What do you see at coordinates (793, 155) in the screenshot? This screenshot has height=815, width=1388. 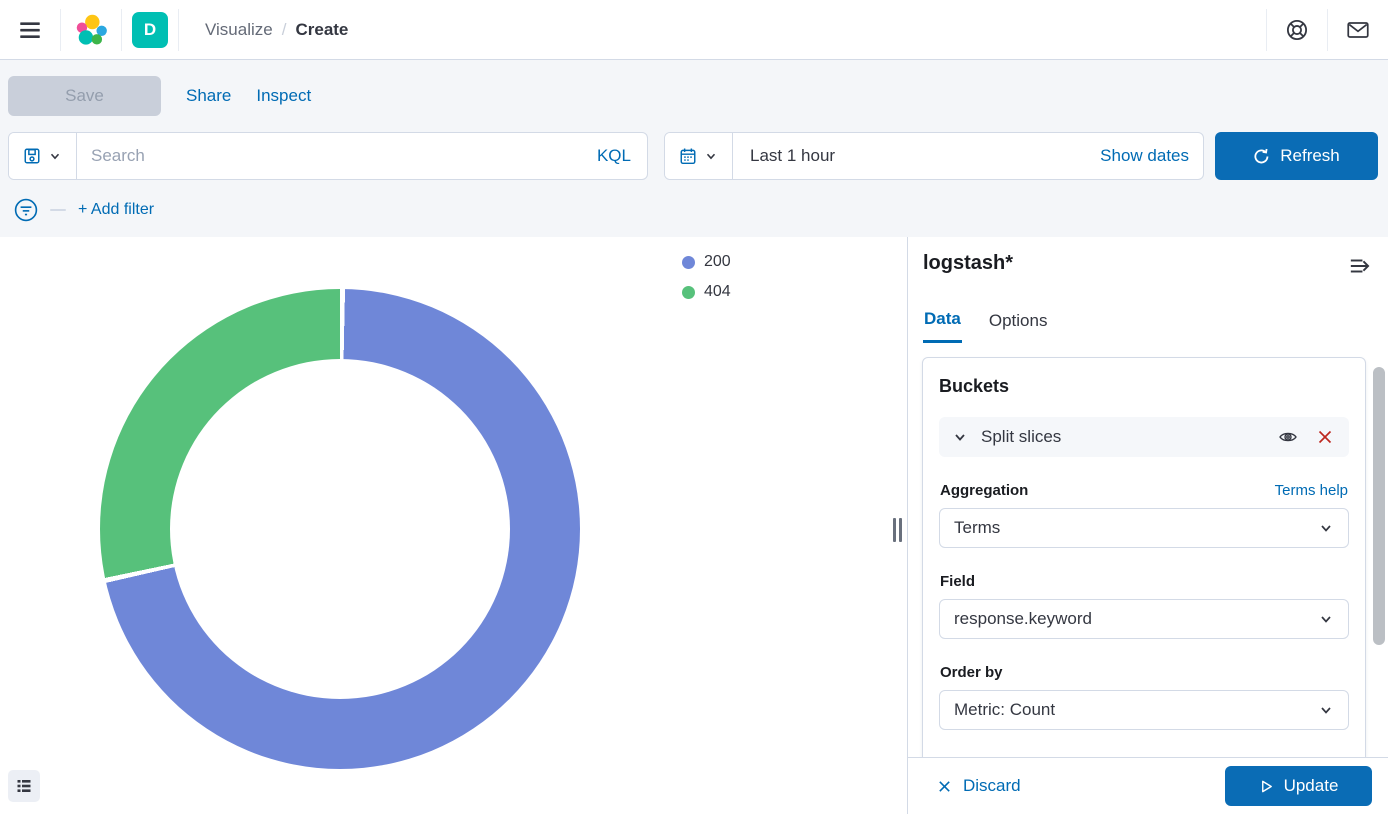 I see `time-range-value: Last 1 hour` at bounding box center [793, 155].